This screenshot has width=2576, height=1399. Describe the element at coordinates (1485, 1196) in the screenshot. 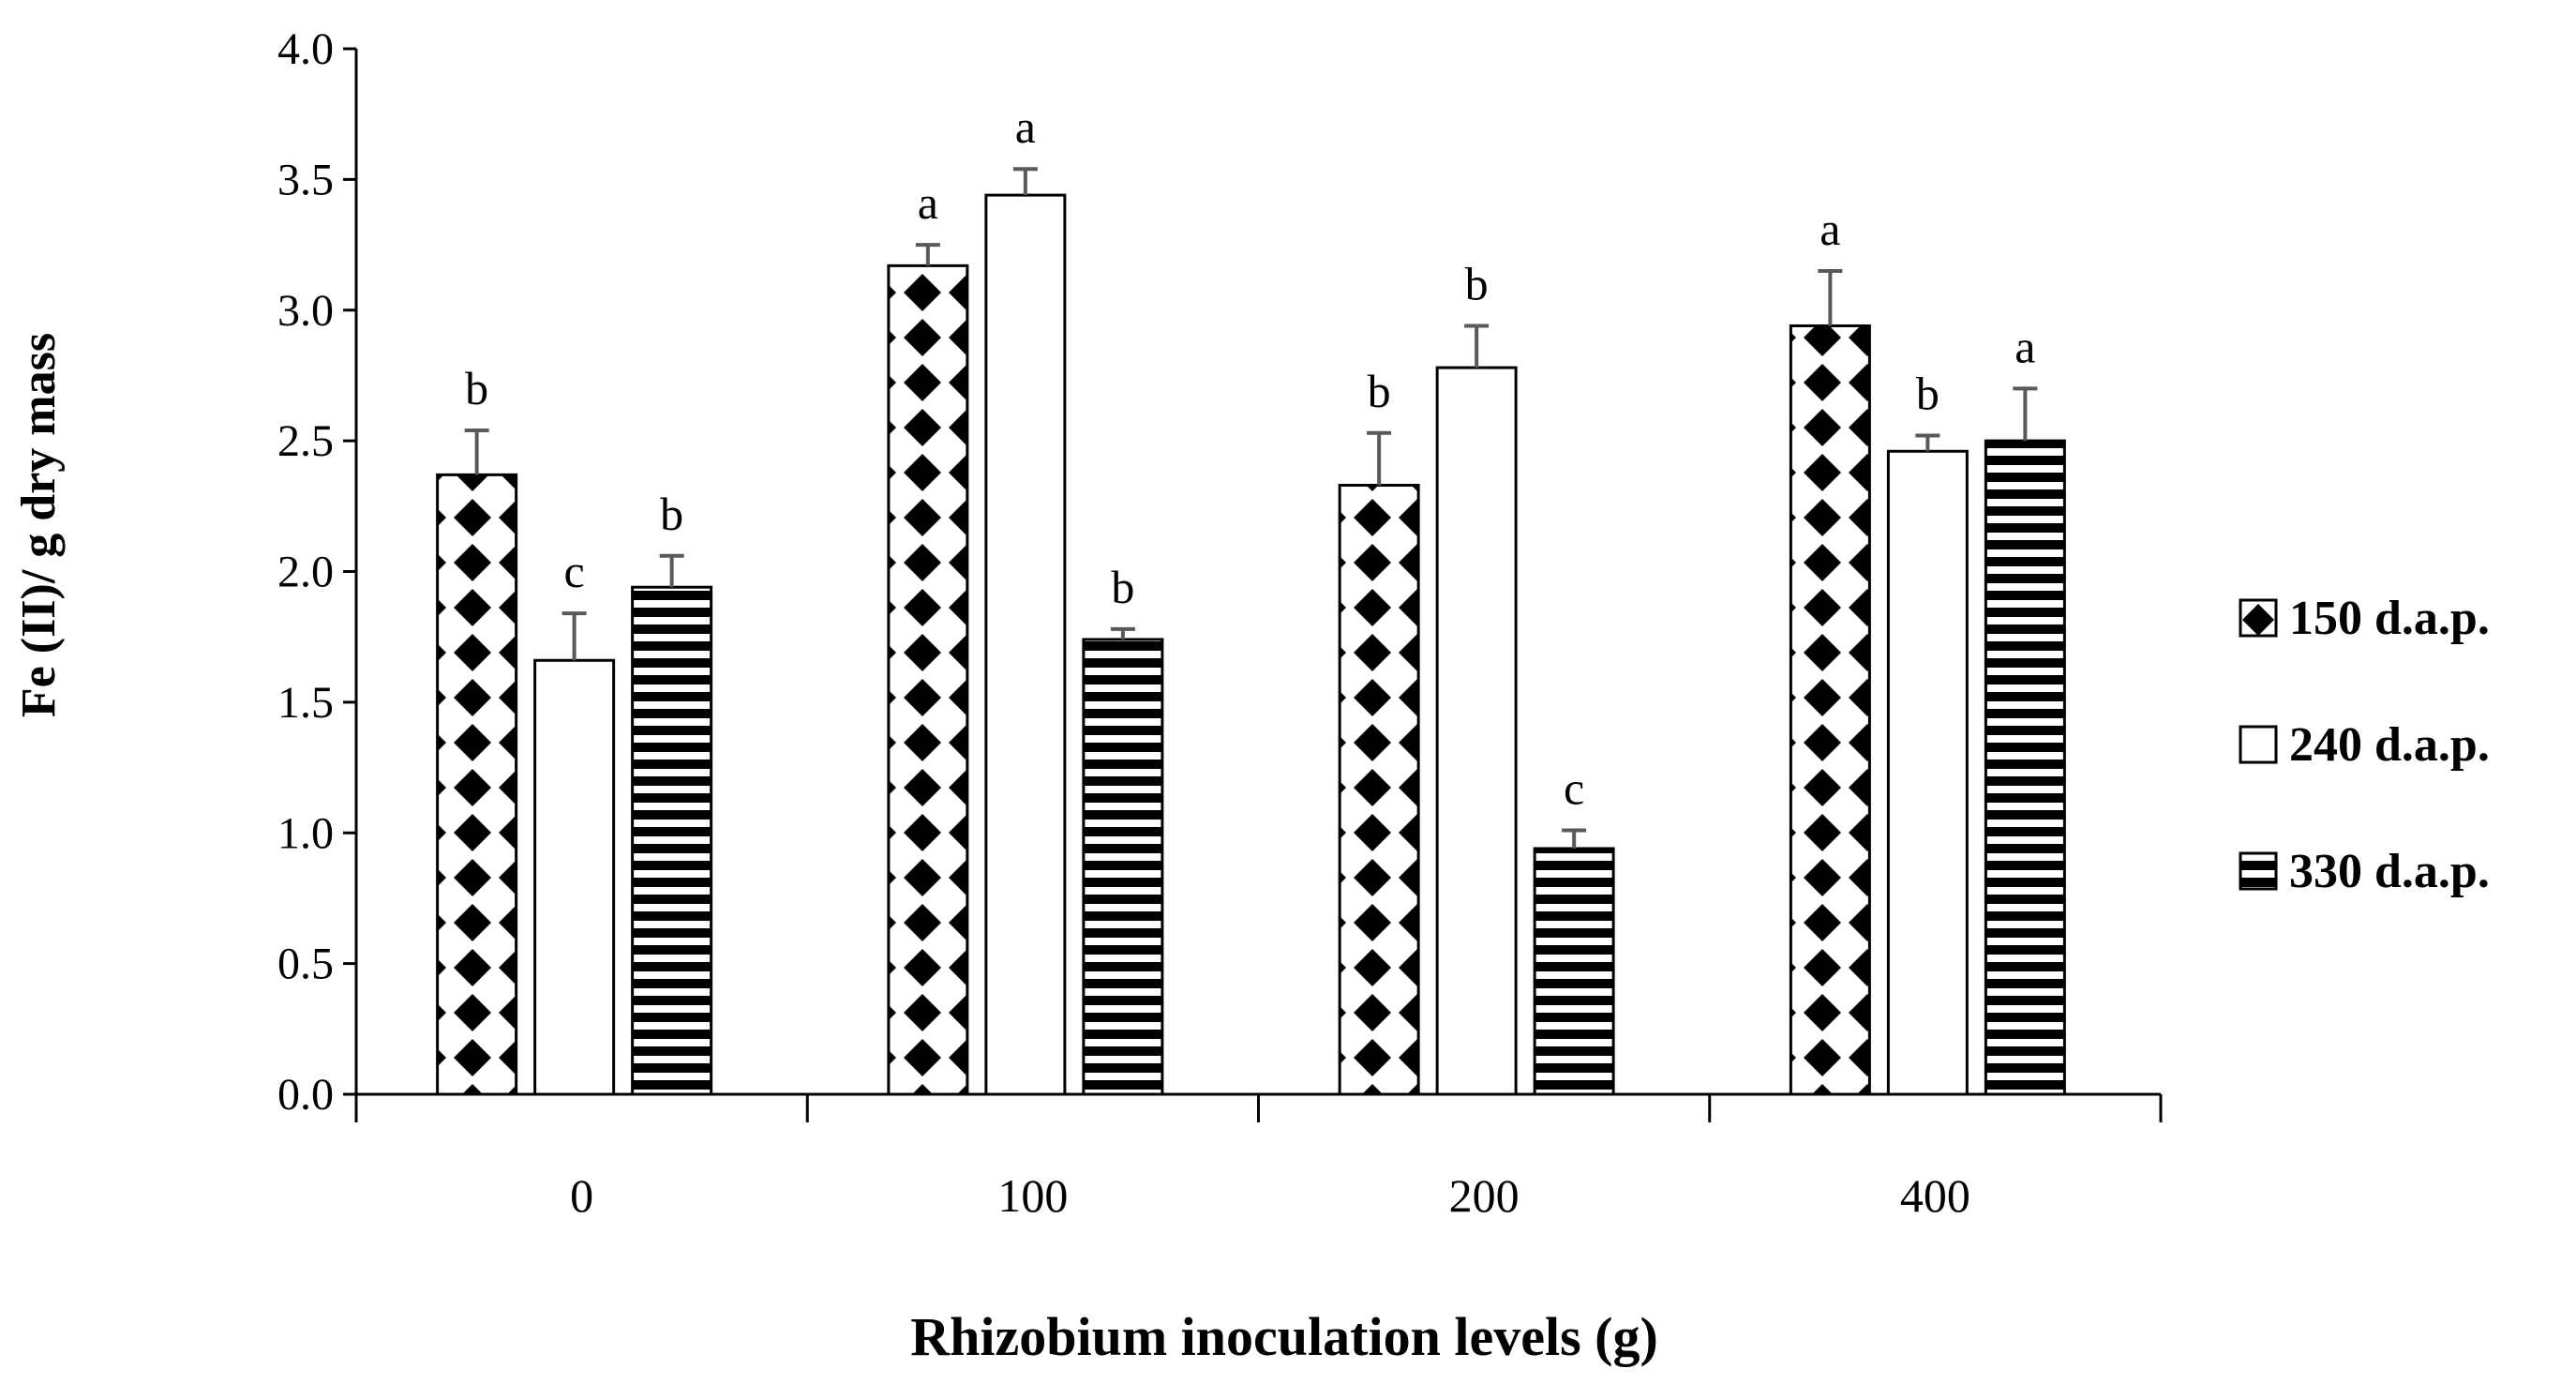

I see `x-tick-label: 200` at that location.